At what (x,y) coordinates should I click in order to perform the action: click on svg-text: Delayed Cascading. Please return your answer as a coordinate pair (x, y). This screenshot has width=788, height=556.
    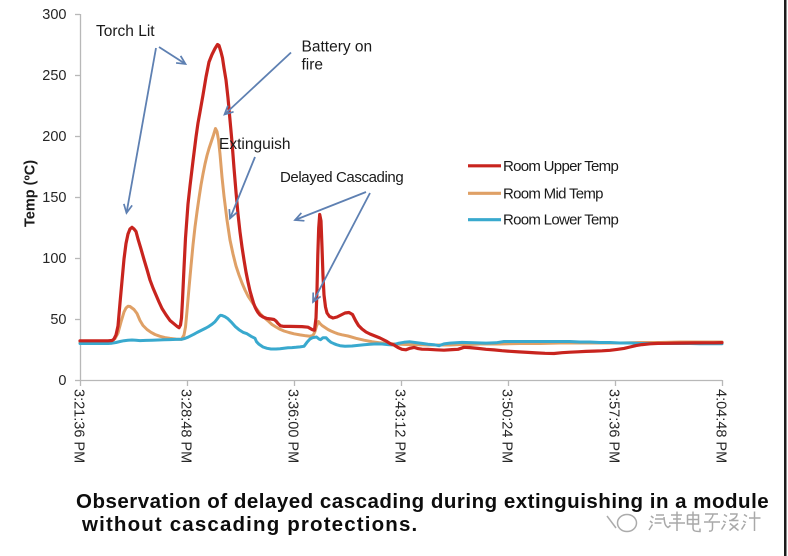
    Looking at the image, I should click on (341, 177).